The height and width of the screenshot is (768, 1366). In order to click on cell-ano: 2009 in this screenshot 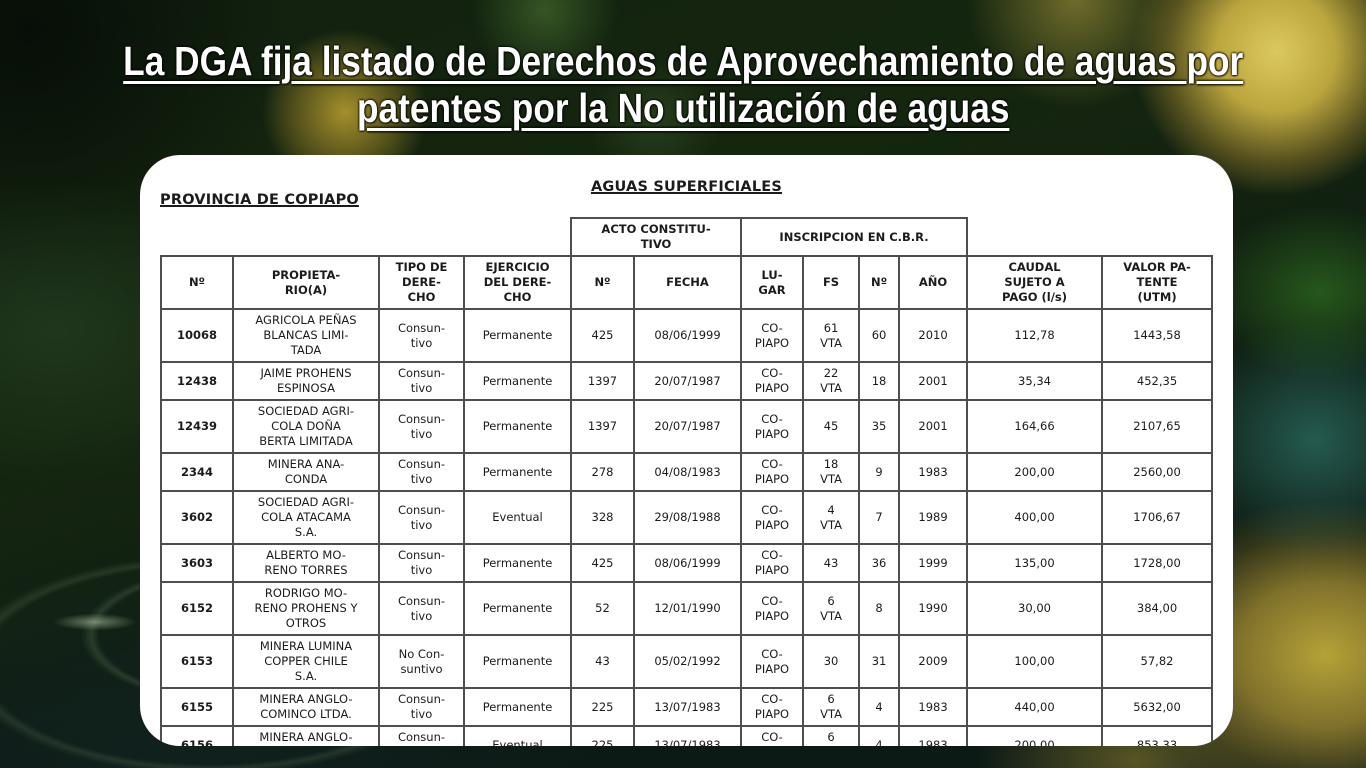, I will do `click(933, 661)`.